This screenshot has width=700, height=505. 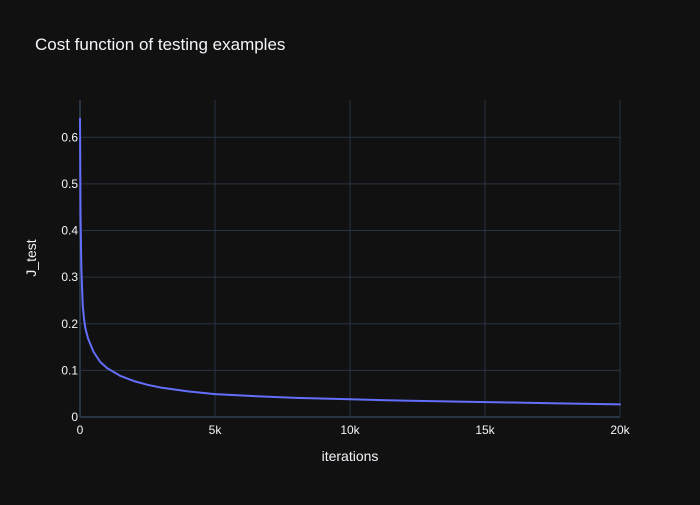 I want to click on x-tick-label: 15k, so click(x=485, y=430).